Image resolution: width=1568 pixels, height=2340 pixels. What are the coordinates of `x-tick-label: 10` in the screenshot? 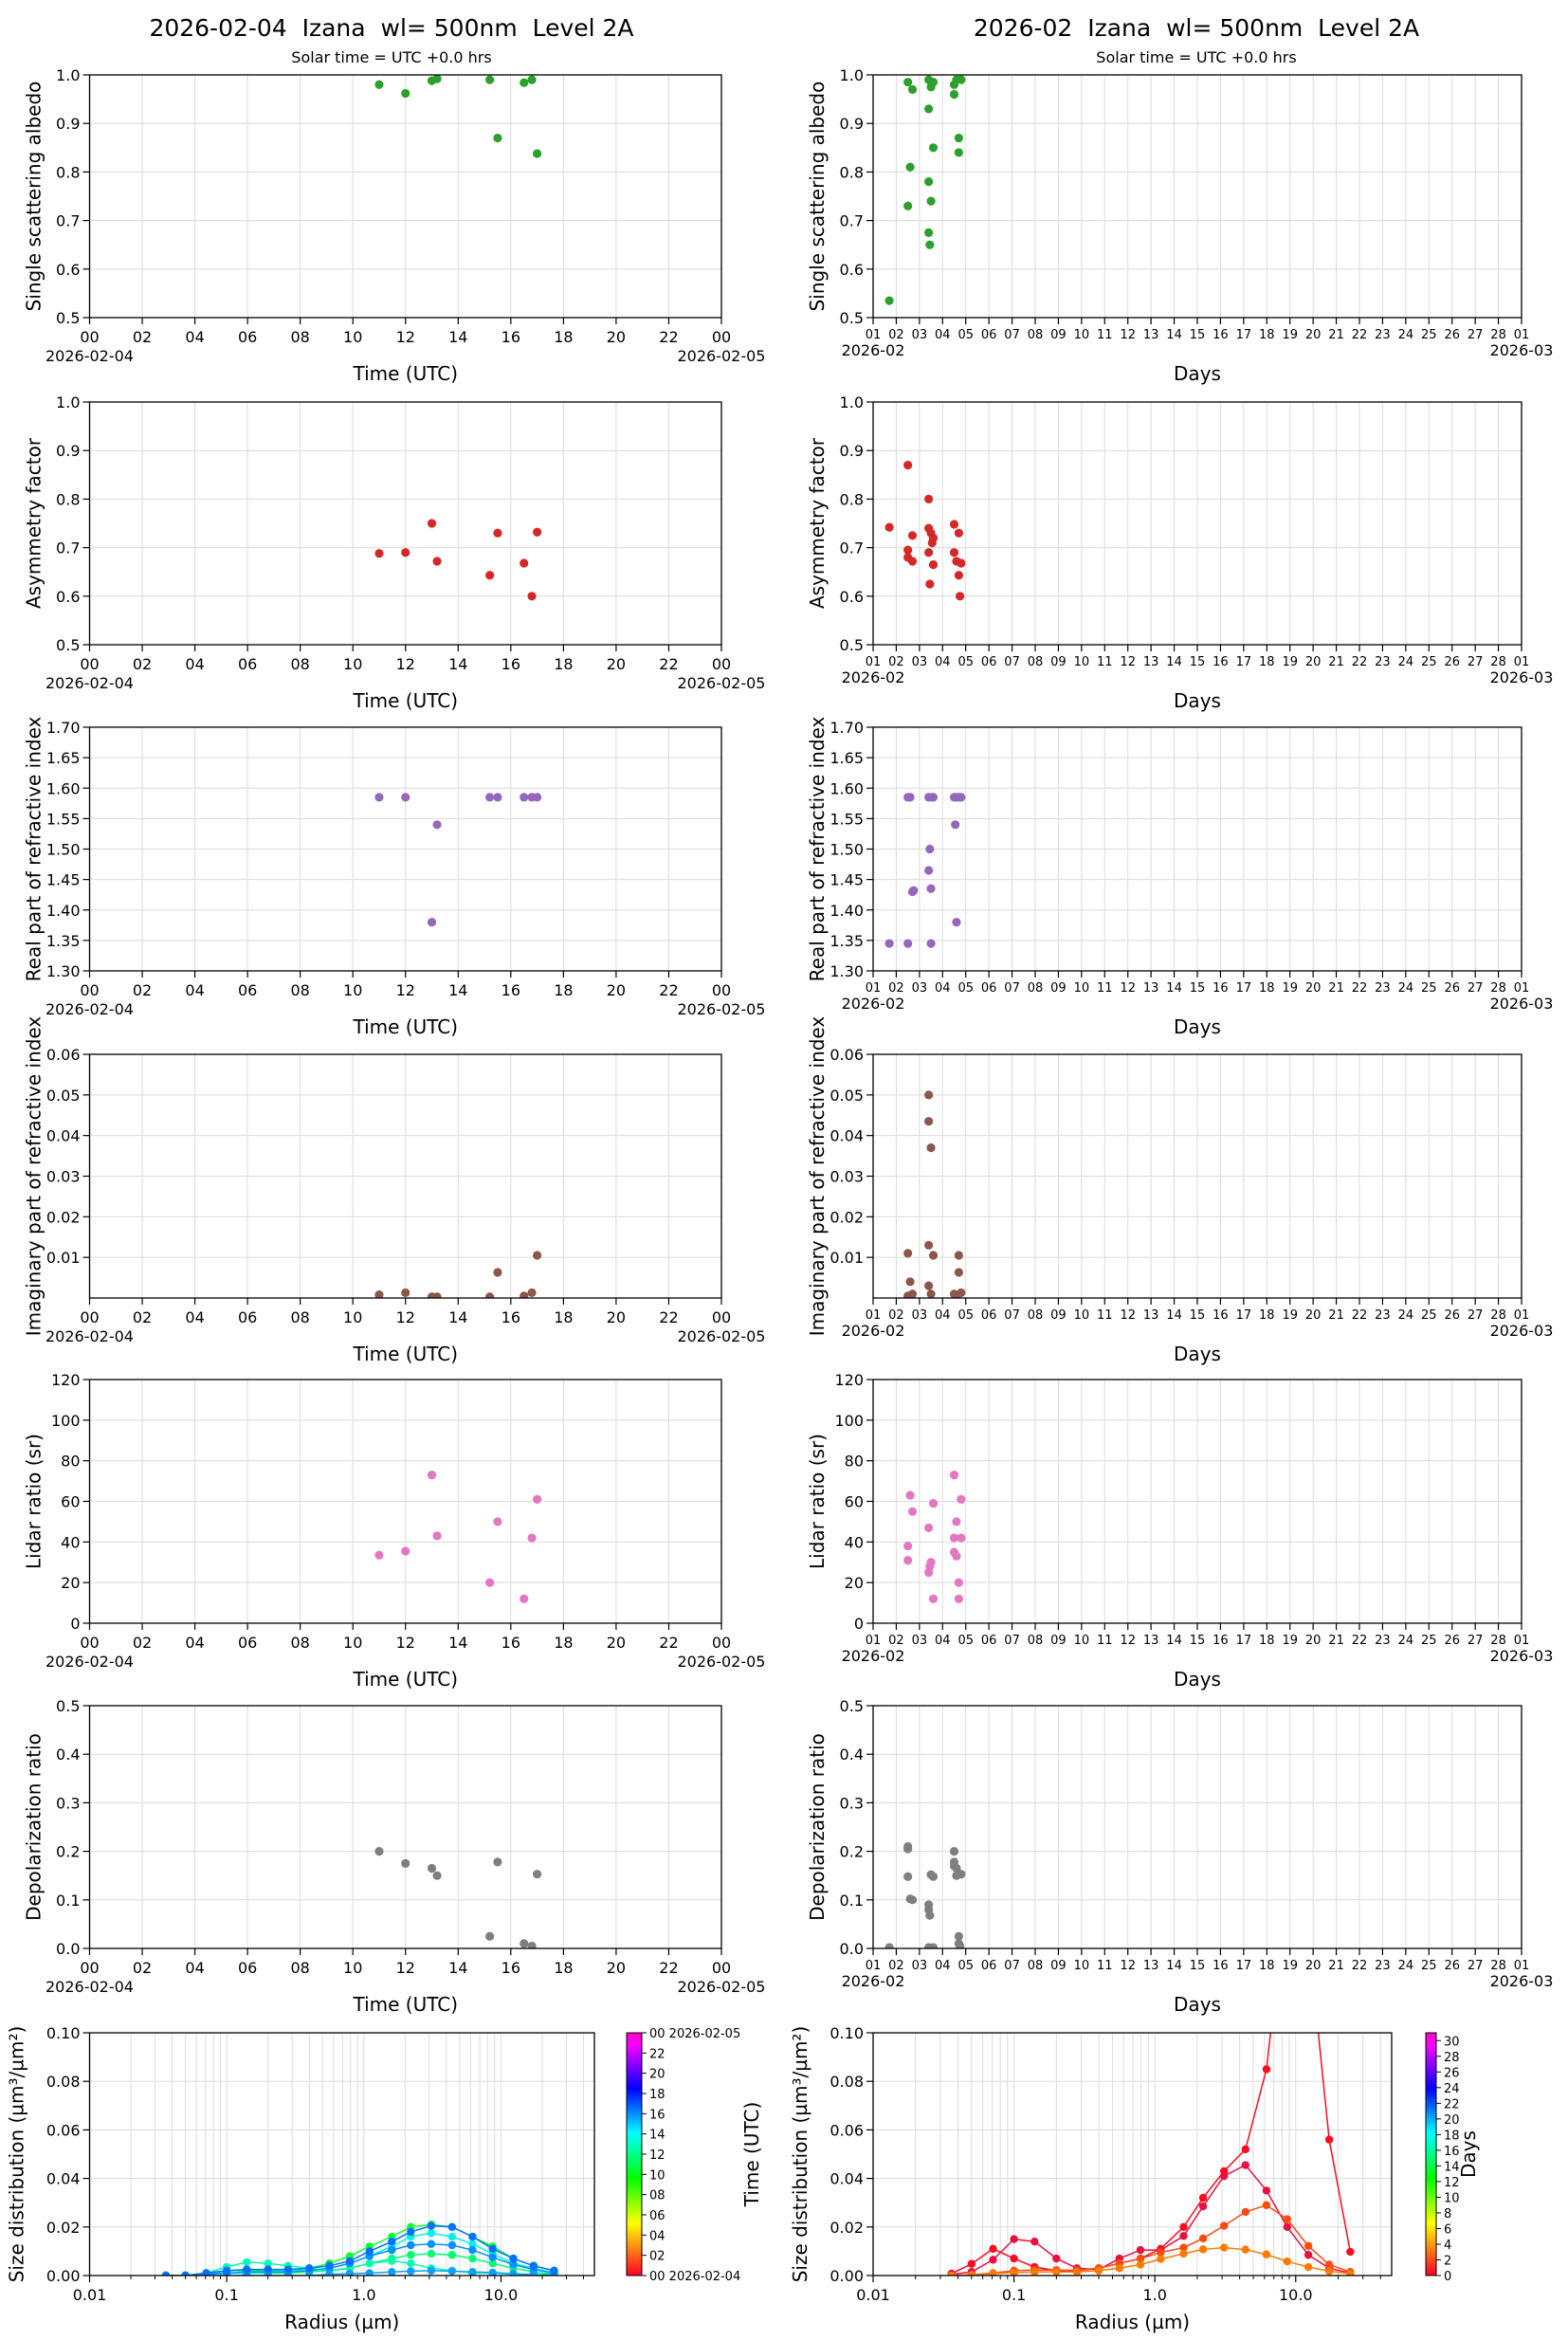 It's located at (352, 664).